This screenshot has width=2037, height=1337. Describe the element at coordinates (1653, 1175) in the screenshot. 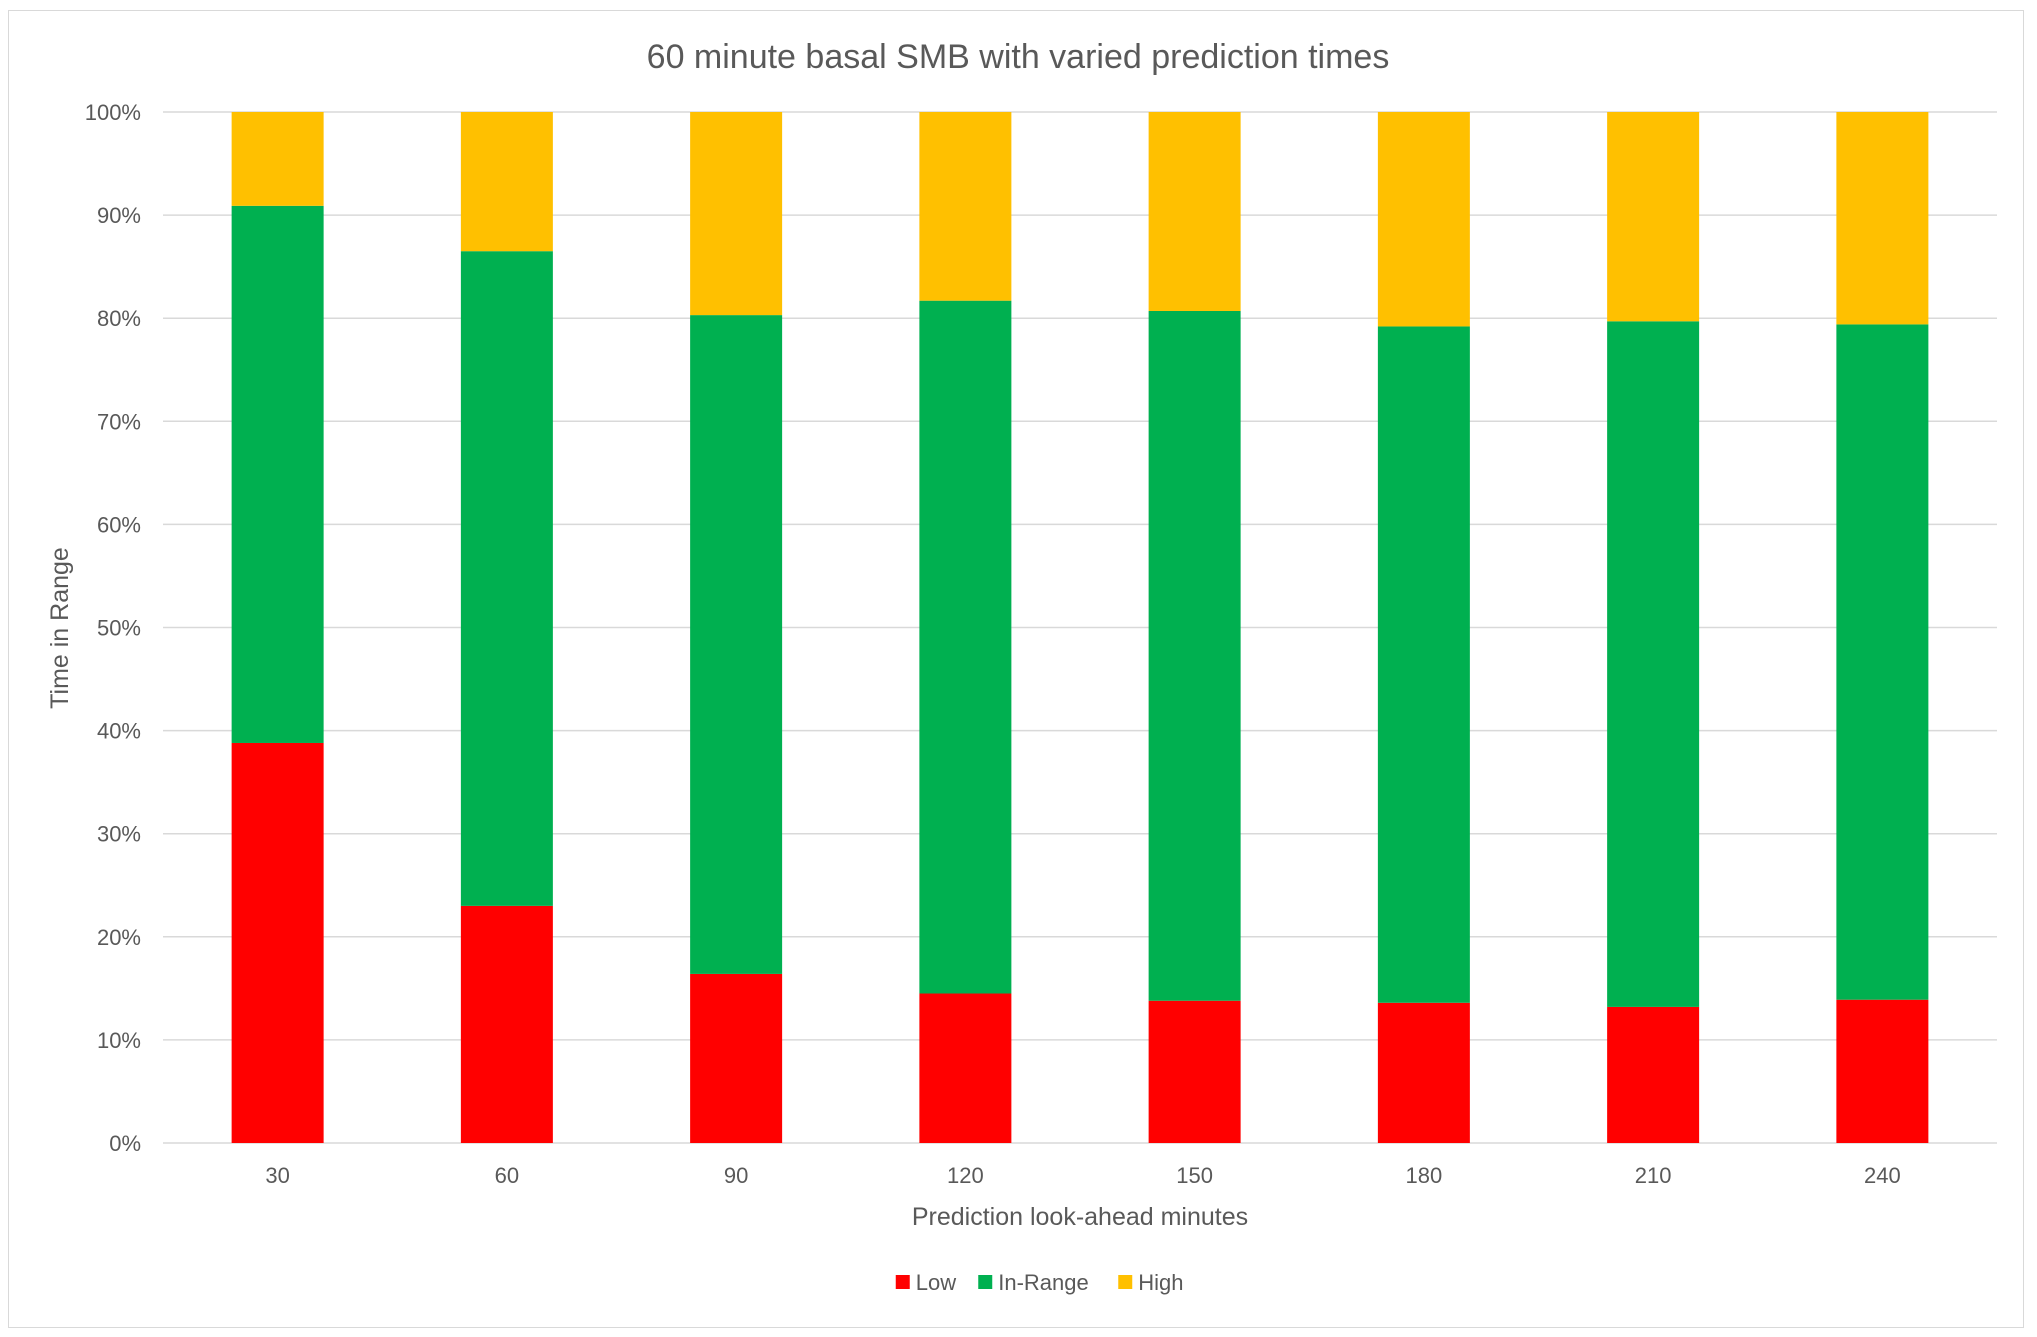

I see `x-tick-label: 210` at that location.